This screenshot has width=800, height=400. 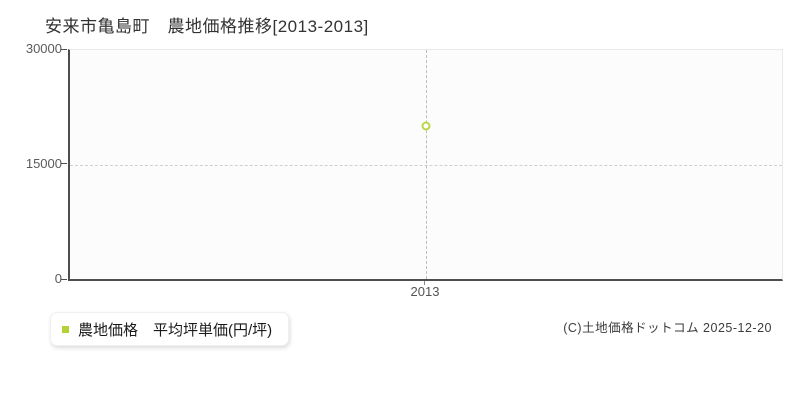 What do you see at coordinates (667, 328) in the screenshot?
I see `copyright-text: (C)土地価格ドットコム 2025-12-20` at bounding box center [667, 328].